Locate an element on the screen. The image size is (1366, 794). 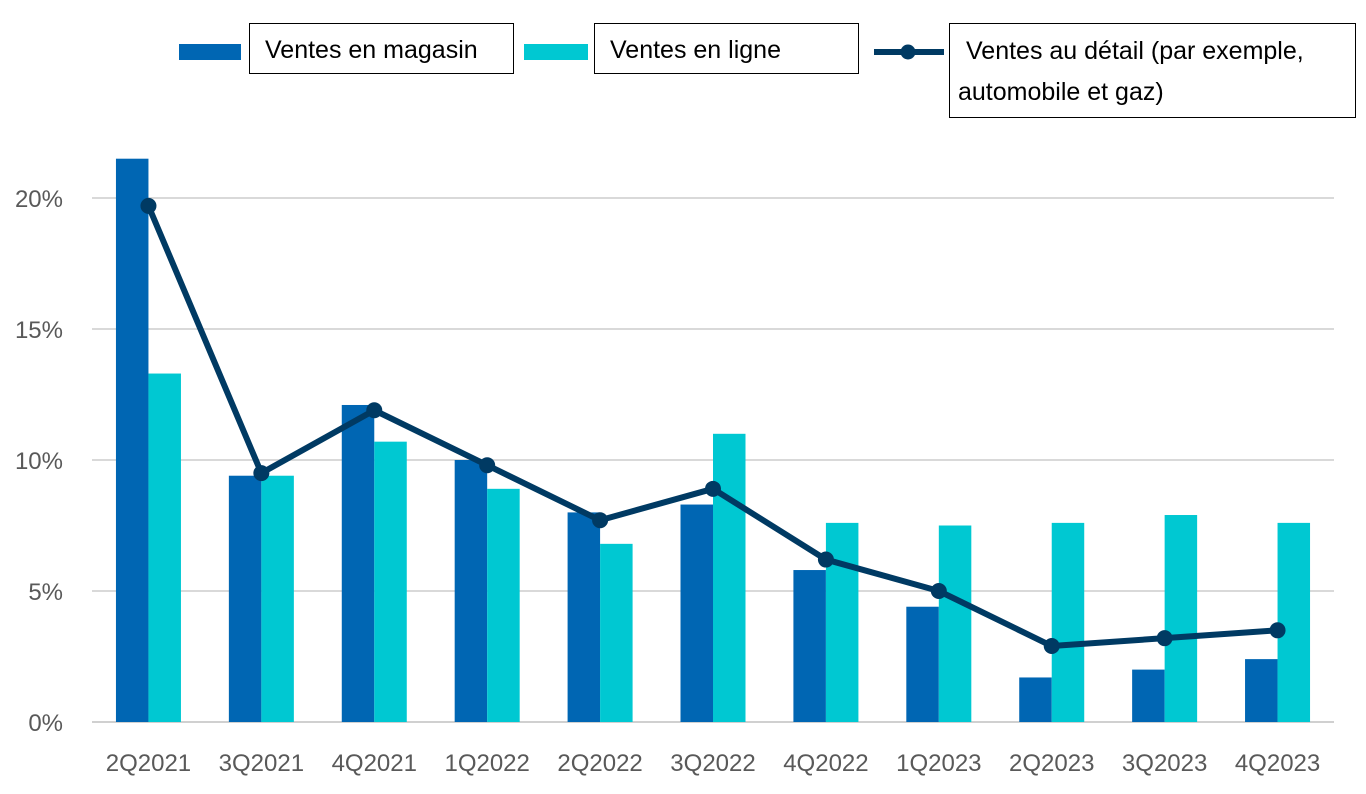
y-axis-ticks: 0% 5% 10% 15% 20% is located at coordinates (39, 461).